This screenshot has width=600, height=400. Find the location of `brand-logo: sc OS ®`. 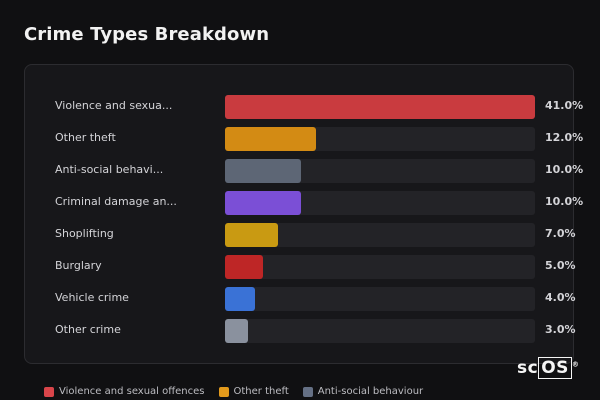

brand-logo: sc OS ® is located at coordinates (548, 368).